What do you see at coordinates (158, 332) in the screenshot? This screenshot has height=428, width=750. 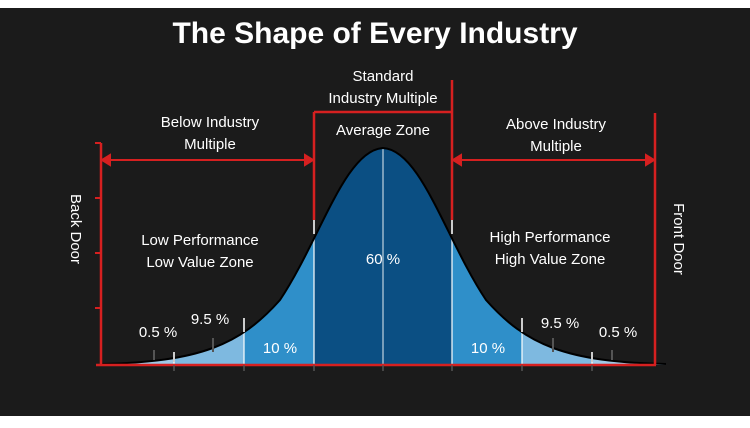 I see `left-outer-percent: 0.5 %` at bounding box center [158, 332].